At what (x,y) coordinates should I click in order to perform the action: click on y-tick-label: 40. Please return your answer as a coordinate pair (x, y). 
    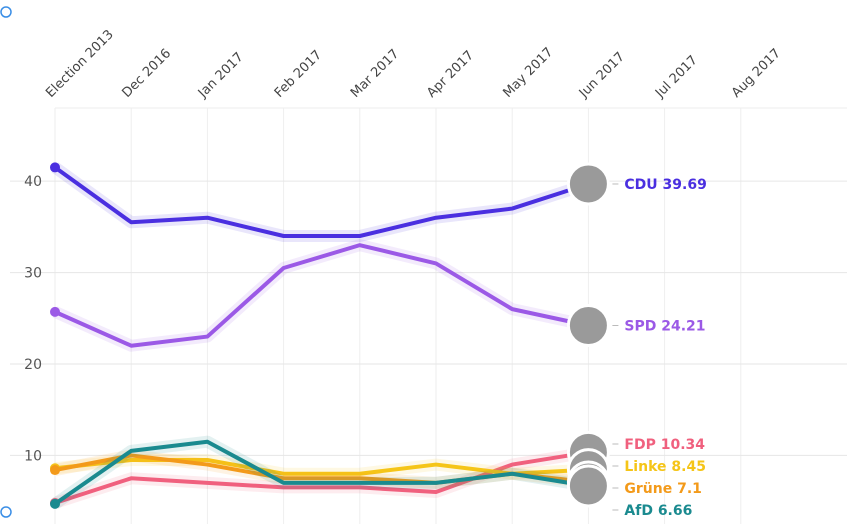
    Looking at the image, I should click on (33, 182).